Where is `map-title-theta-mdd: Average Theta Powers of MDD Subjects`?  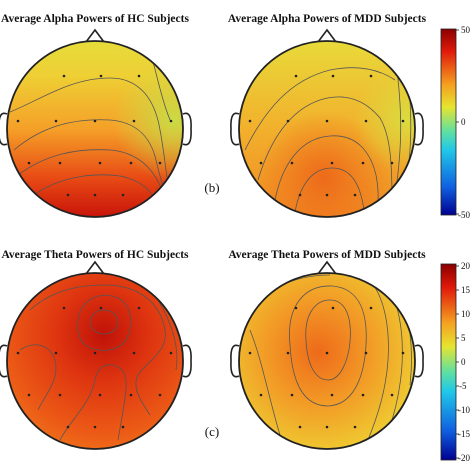
map-title-theta-mdd: Average Theta Powers of MDD Subjects is located at coordinates (327, 255).